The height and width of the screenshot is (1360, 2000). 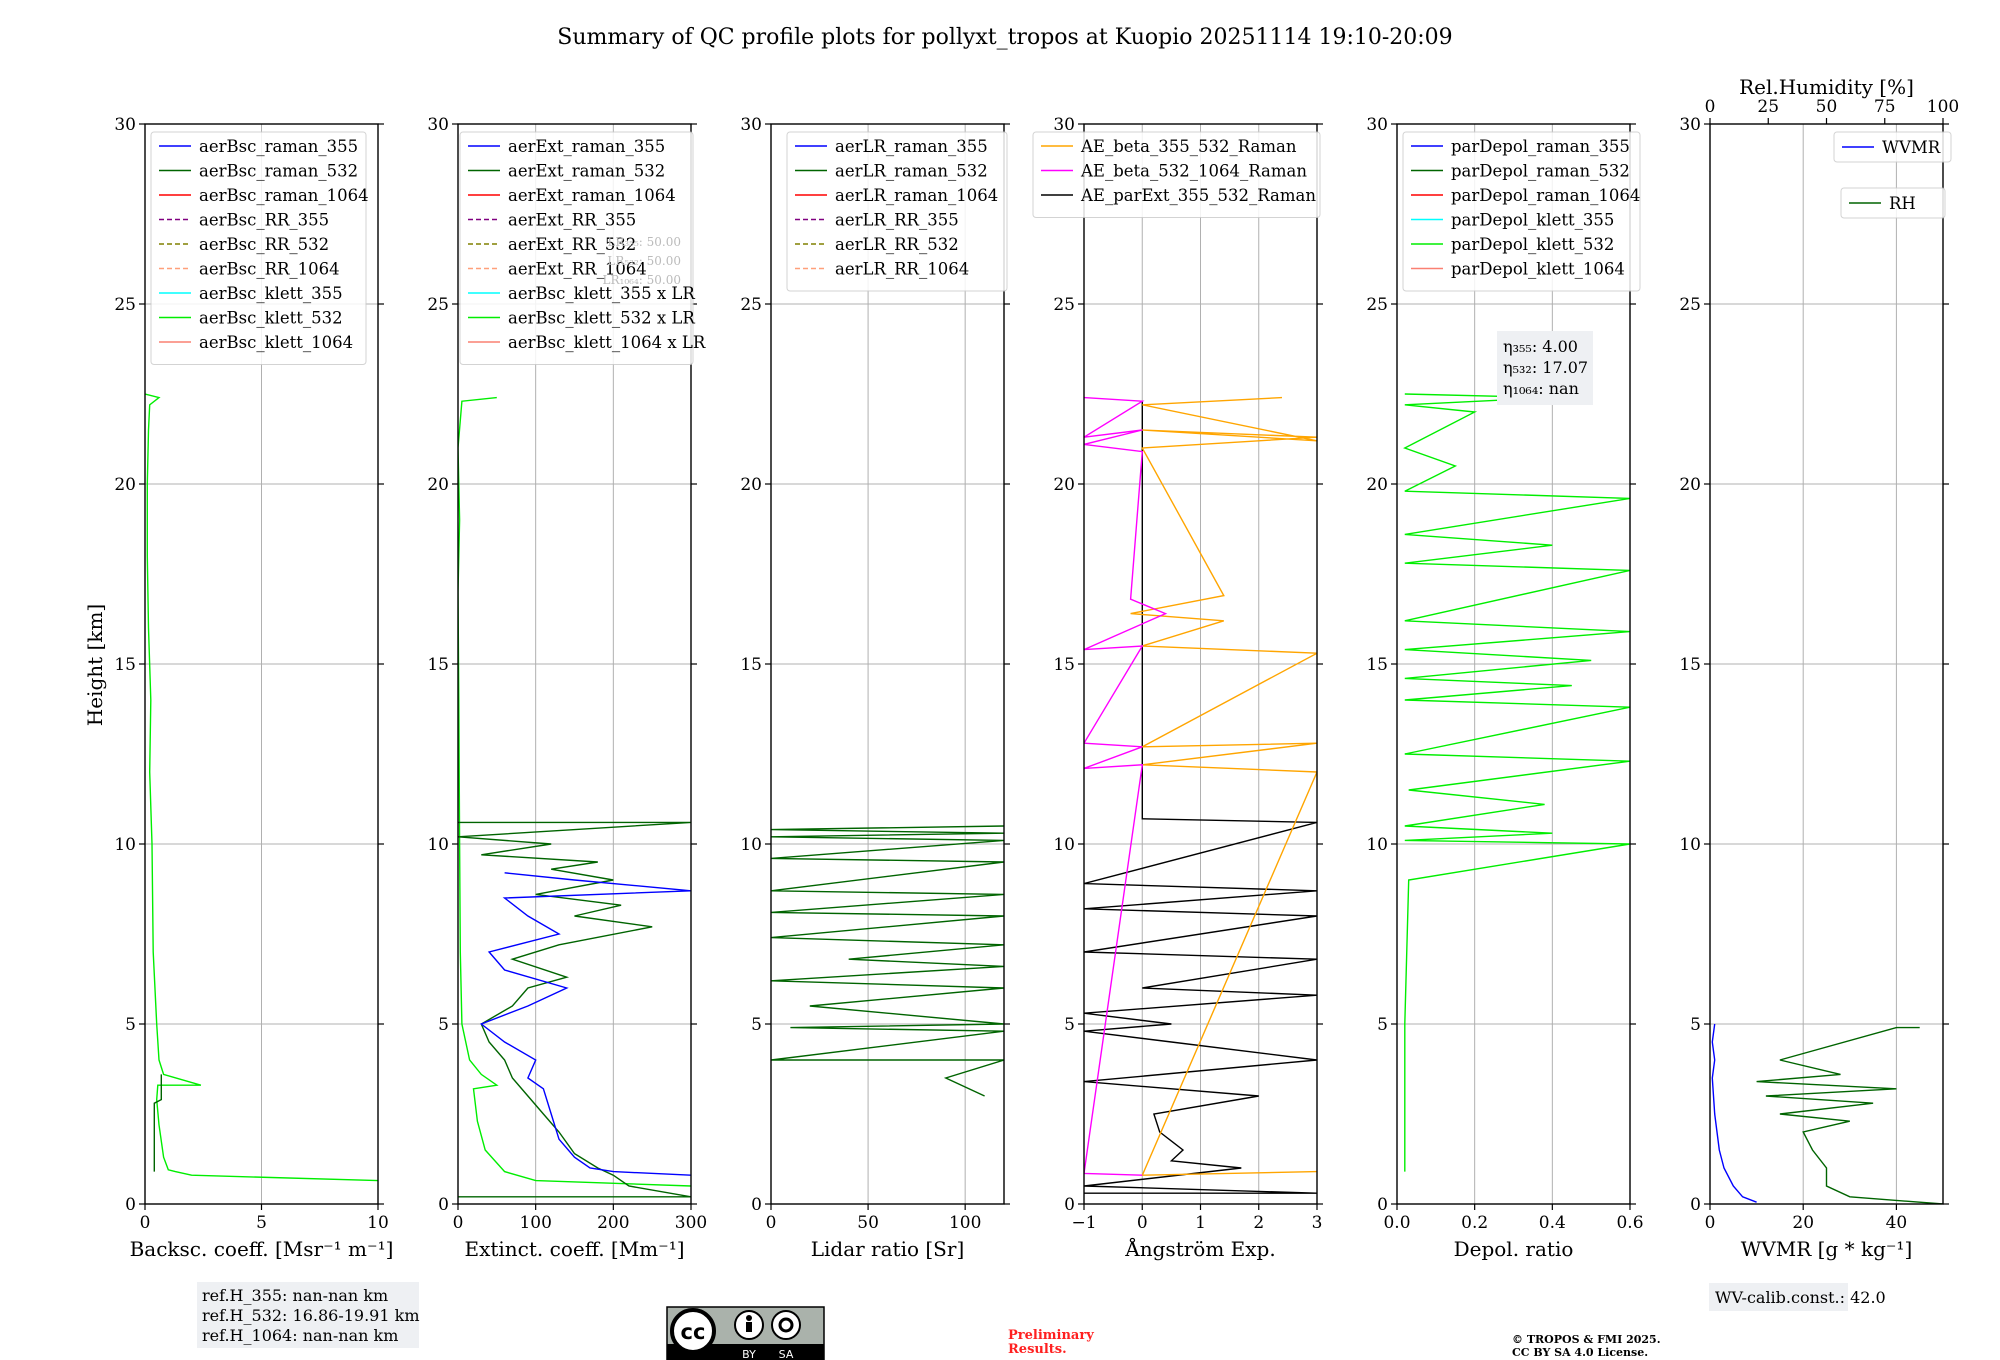 I want to click on legend-label: aerLR_RR_355, so click(x=897, y=220).